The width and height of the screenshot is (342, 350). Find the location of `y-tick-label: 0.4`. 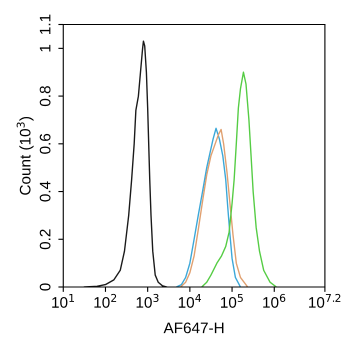

y-tick-label: 0.4 is located at coordinates (45, 191).